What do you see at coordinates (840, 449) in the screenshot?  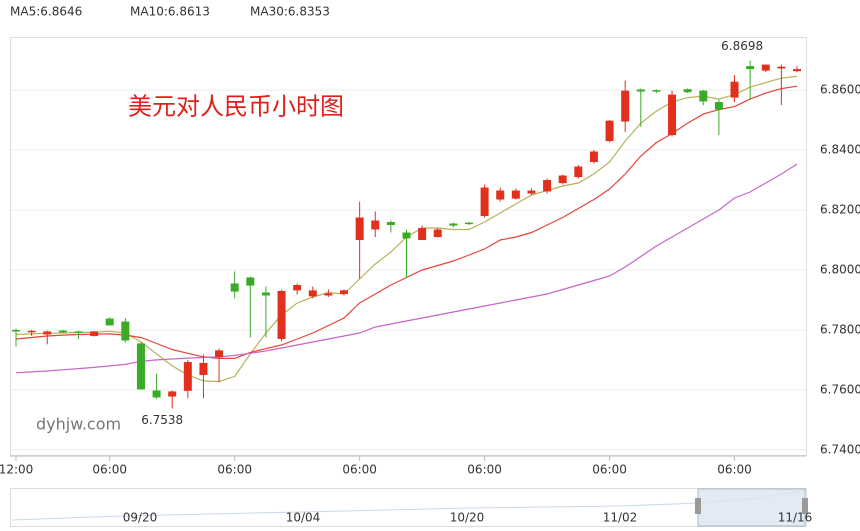 I see `y-tick-label: 6.7400` at bounding box center [840, 449].